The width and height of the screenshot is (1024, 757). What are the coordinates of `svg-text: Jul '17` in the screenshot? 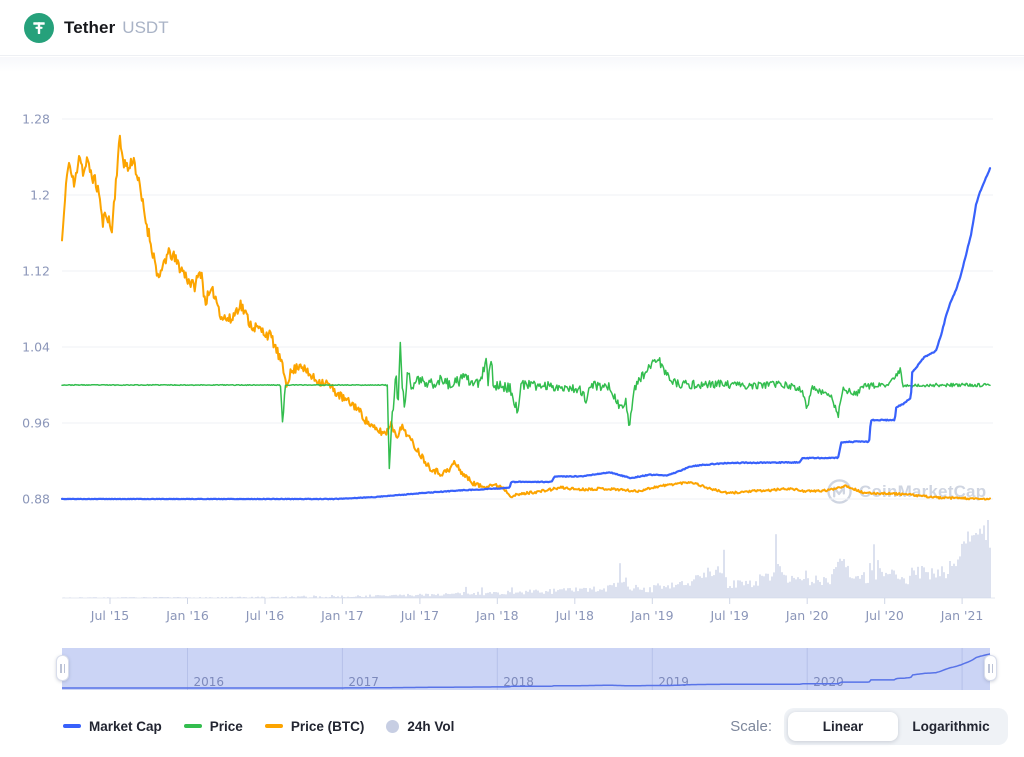 It's located at (419, 615).